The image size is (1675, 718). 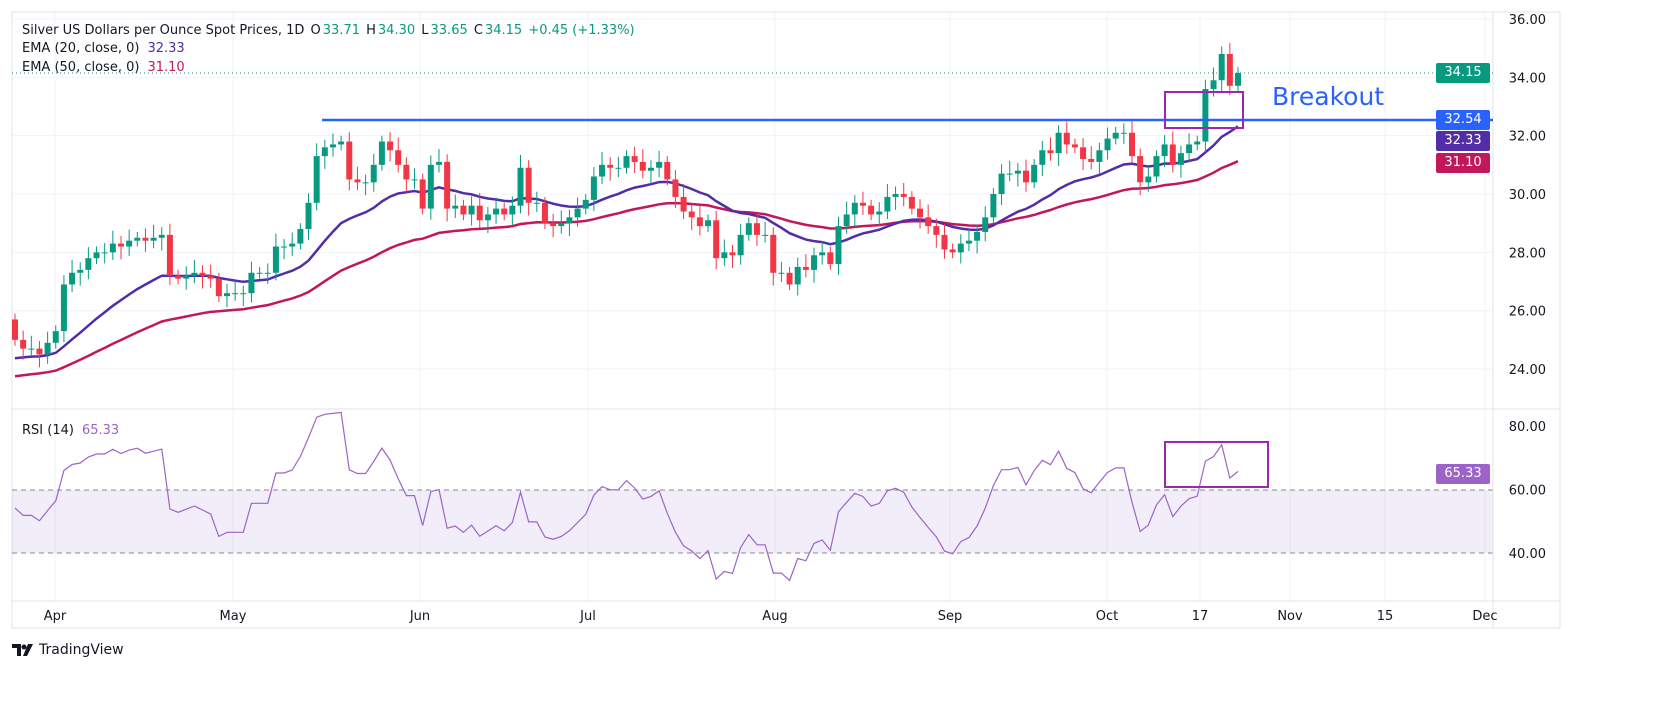 What do you see at coordinates (478, 30) in the screenshot?
I see `close-label: C` at bounding box center [478, 30].